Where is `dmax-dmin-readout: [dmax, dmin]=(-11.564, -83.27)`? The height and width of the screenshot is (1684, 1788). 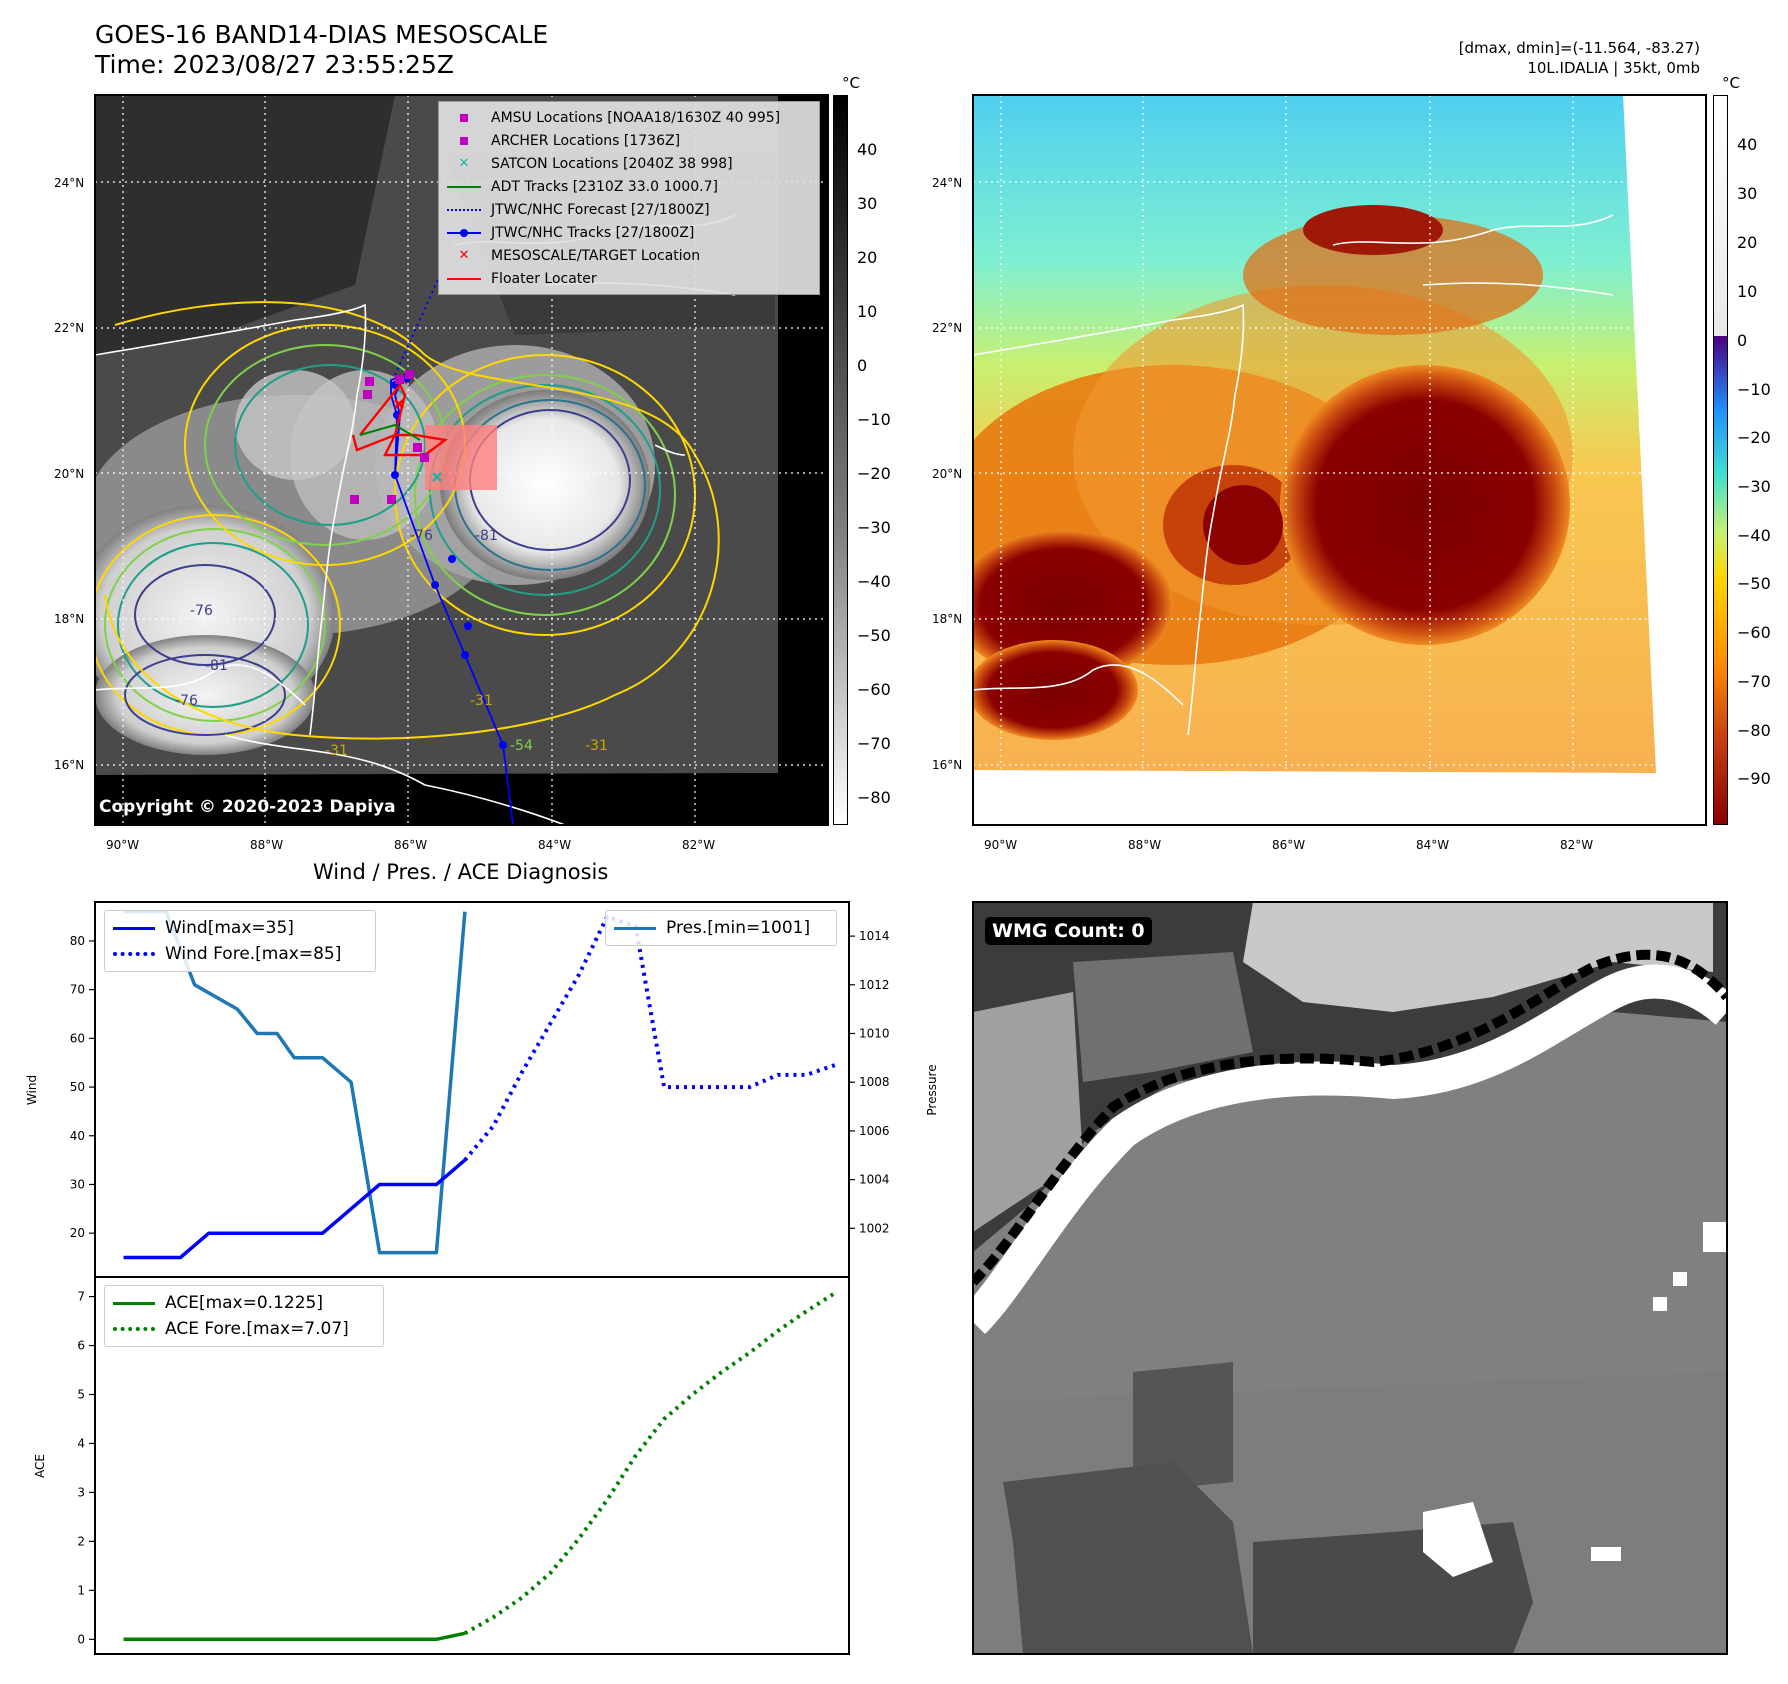
dmax-dmin-readout: [dmax, dmin]=(-11.564, -83.27) is located at coordinates (1579, 48).